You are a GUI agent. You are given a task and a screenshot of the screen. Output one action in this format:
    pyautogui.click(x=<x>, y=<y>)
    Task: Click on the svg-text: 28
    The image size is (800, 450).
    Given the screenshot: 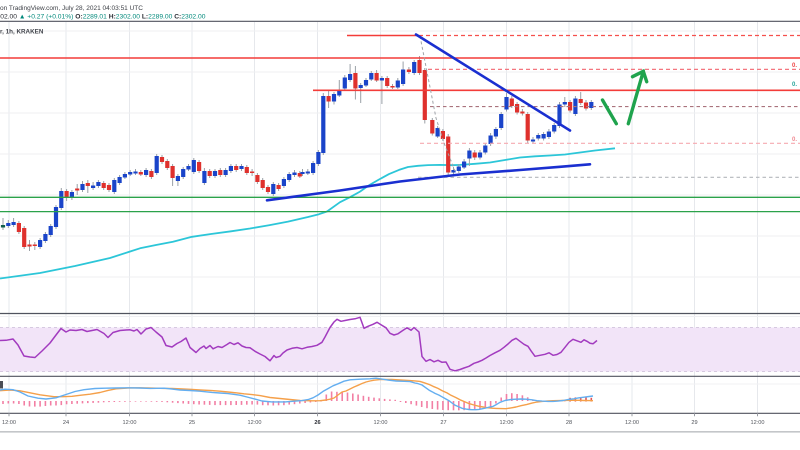 What is the action you would take?
    pyautogui.click(x=569, y=423)
    